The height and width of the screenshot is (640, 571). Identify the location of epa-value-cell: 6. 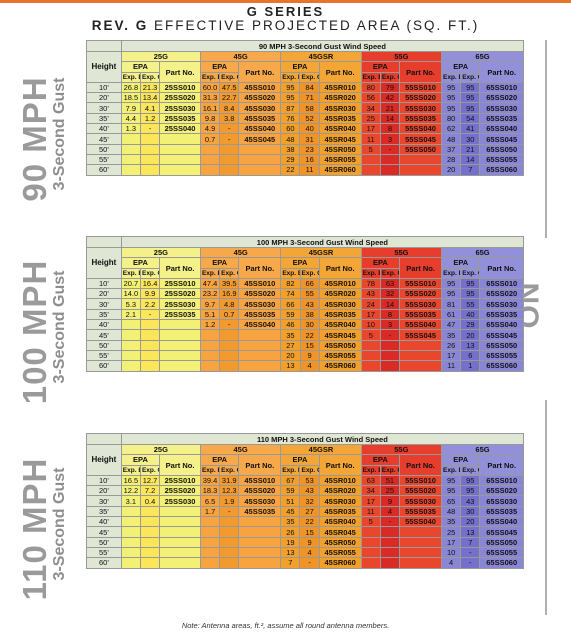
(470, 355).